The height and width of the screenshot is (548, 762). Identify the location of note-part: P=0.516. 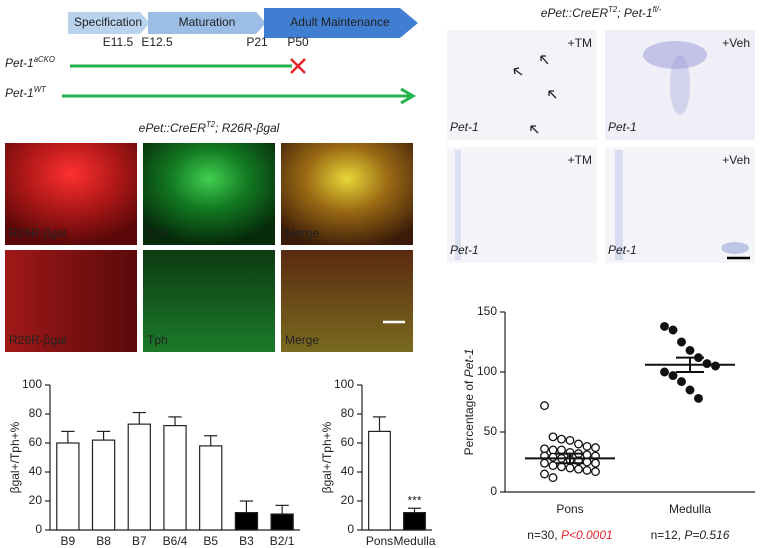
(706, 535).